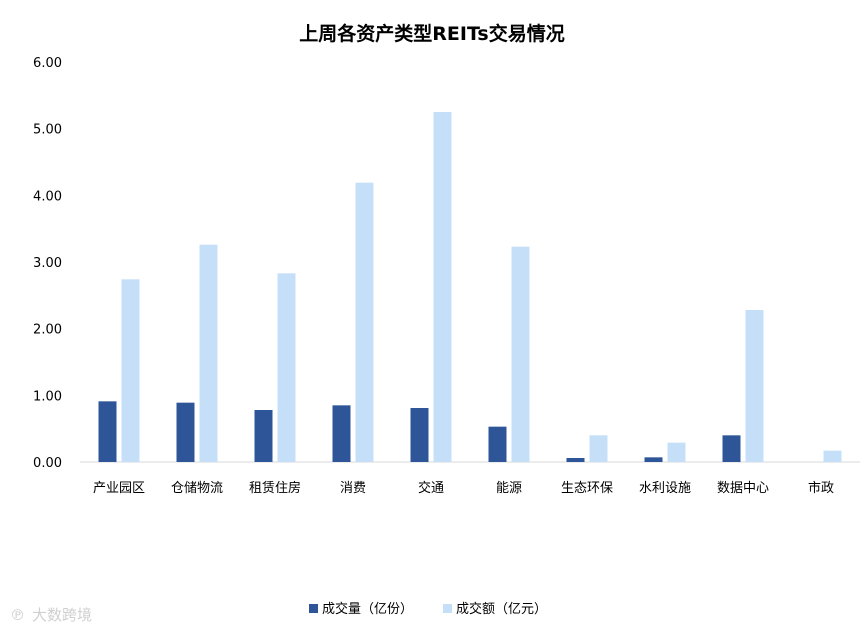  I want to click on y-tick-label: 2.00, so click(47, 330).